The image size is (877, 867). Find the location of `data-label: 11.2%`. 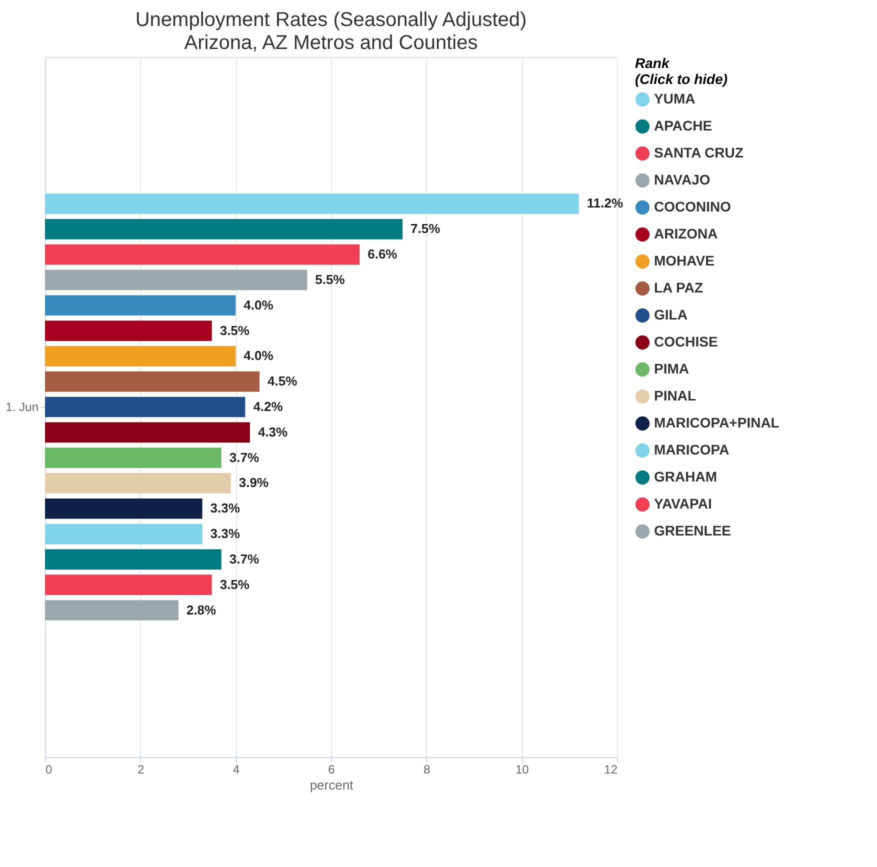

data-label: 11.2% is located at coordinates (605, 203).